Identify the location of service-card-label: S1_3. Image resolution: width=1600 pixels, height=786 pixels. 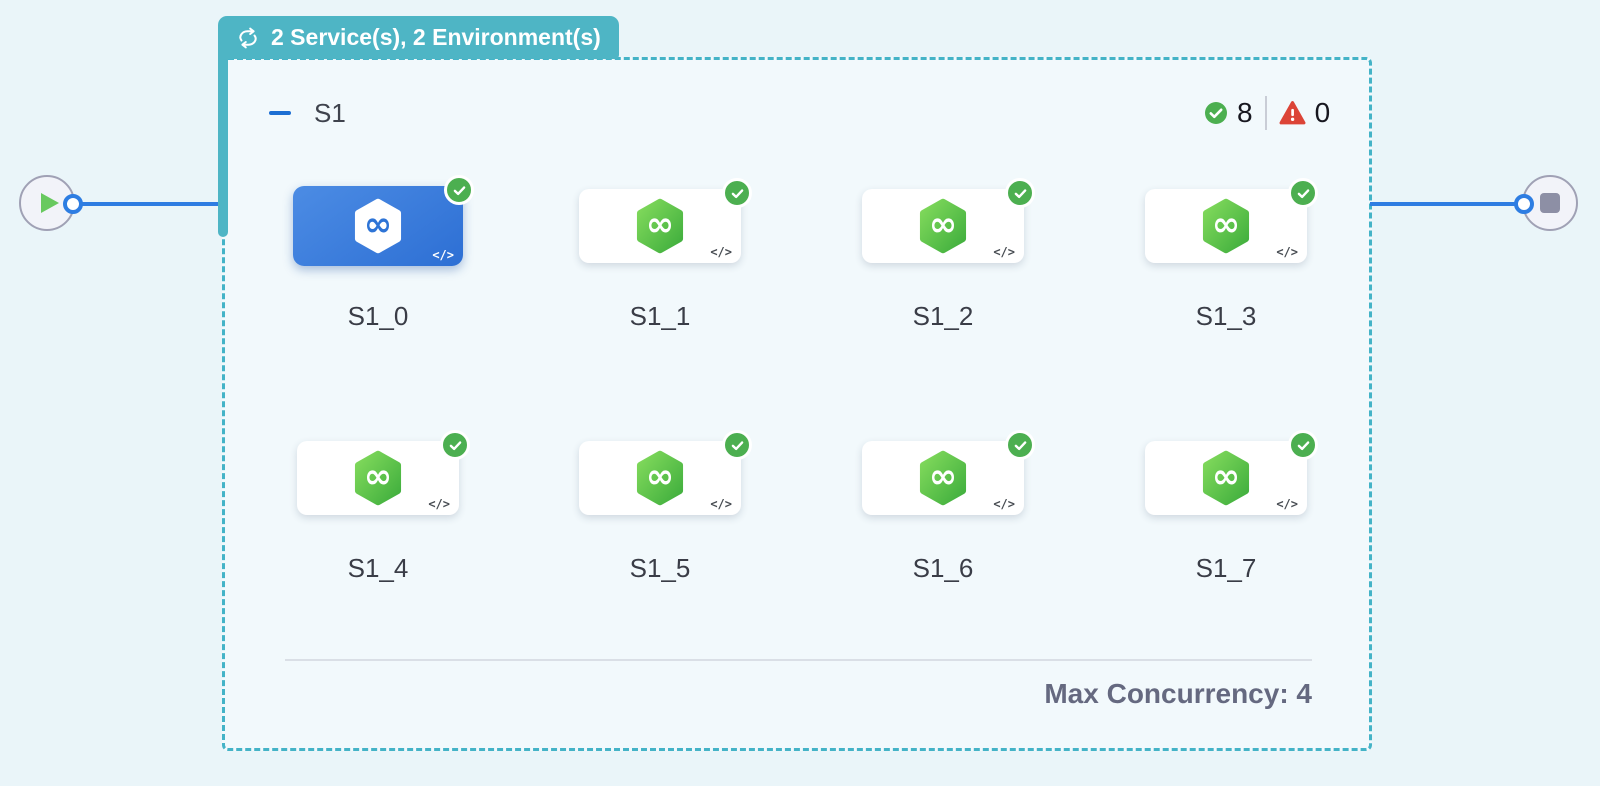
(1226, 316).